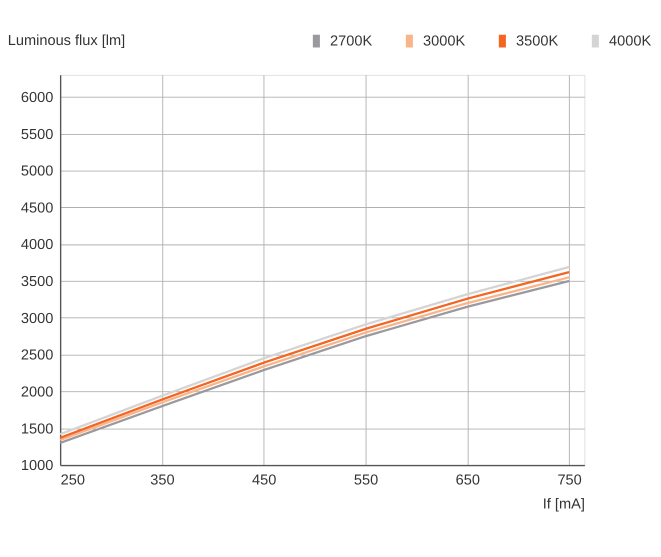  What do you see at coordinates (366, 480) in the screenshot?
I see `x-tick-label: 550` at bounding box center [366, 480].